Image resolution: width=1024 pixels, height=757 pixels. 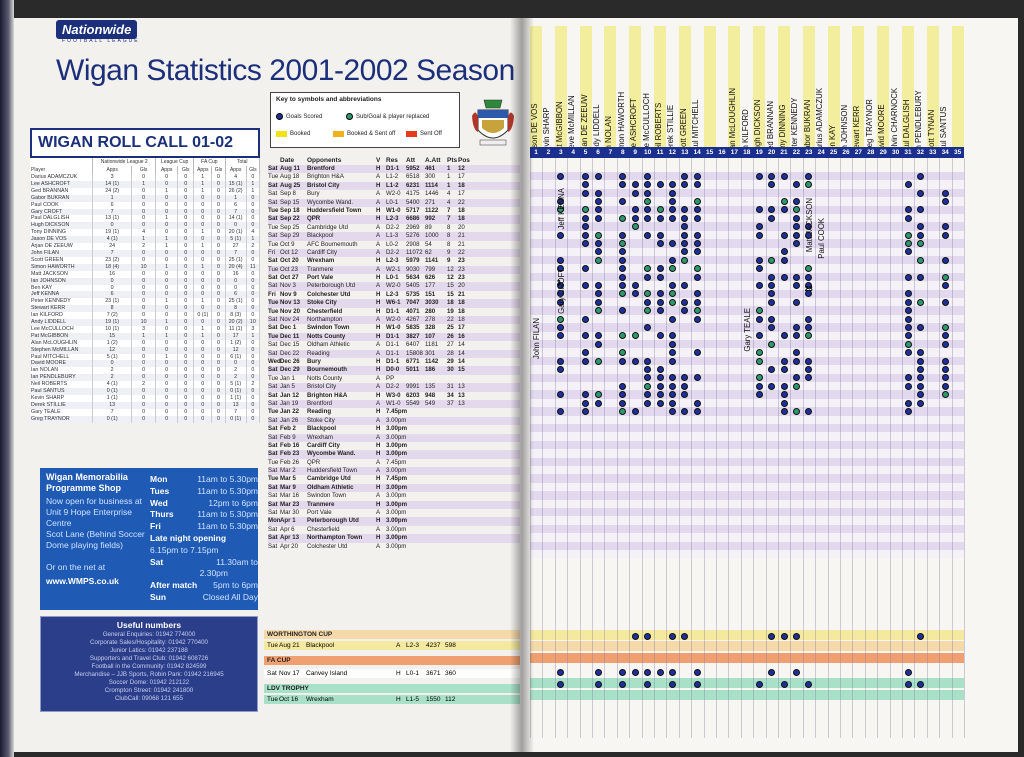 What do you see at coordinates (430, 395) in the screenshot?
I see `fixture-cell: 948` at bounding box center [430, 395].